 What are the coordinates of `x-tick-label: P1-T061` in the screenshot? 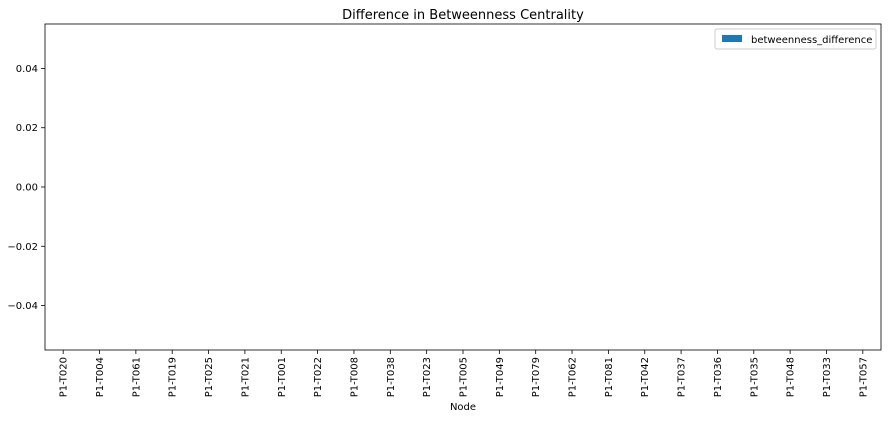 It's located at (136, 377).